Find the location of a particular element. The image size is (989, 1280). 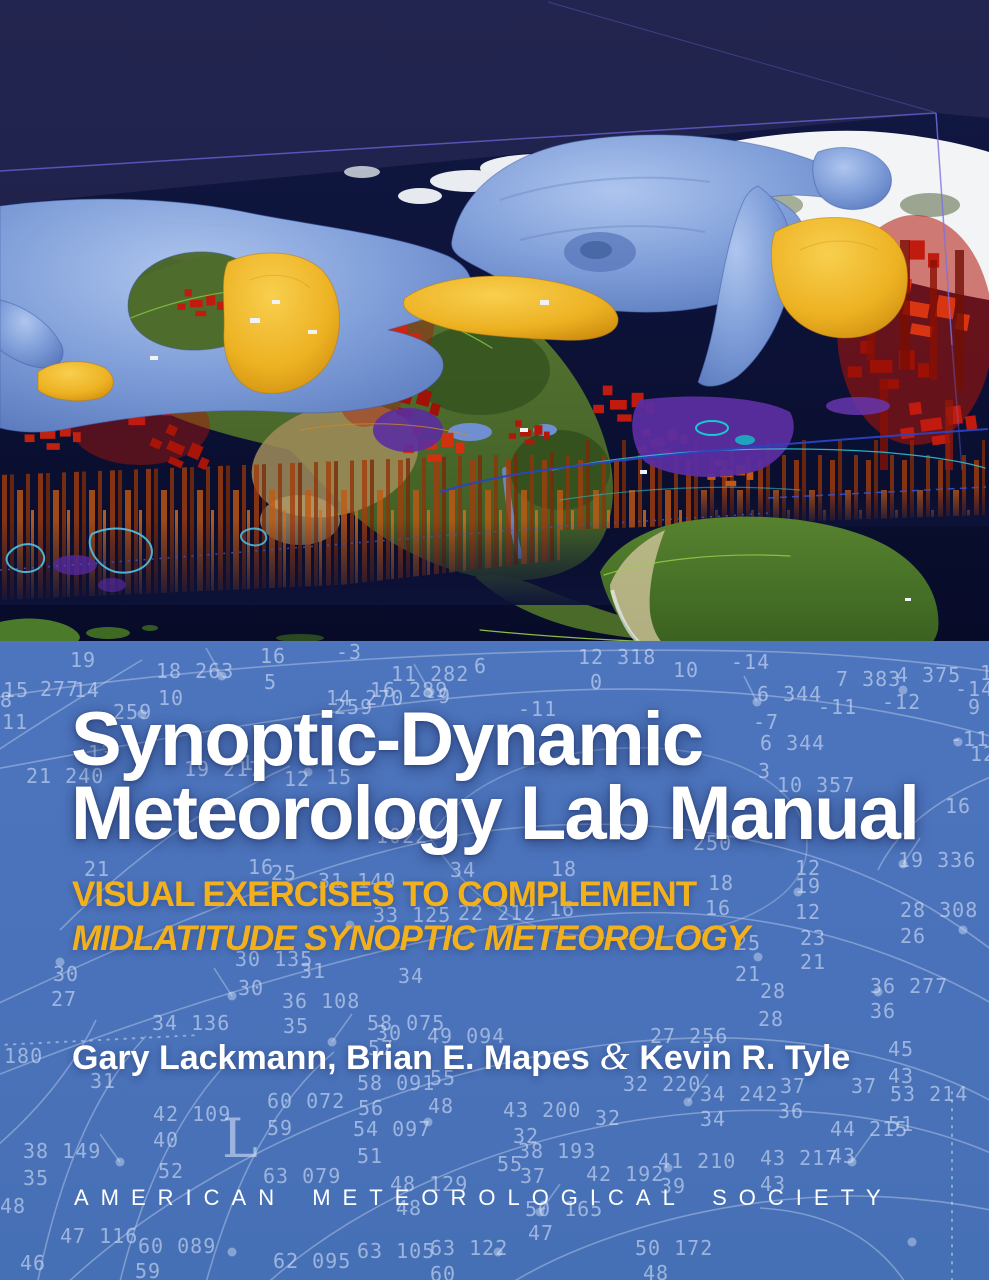

subtitle-line-1: VISUAL EXERCISES TO COMPLEMENT is located at coordinates (384, 894).